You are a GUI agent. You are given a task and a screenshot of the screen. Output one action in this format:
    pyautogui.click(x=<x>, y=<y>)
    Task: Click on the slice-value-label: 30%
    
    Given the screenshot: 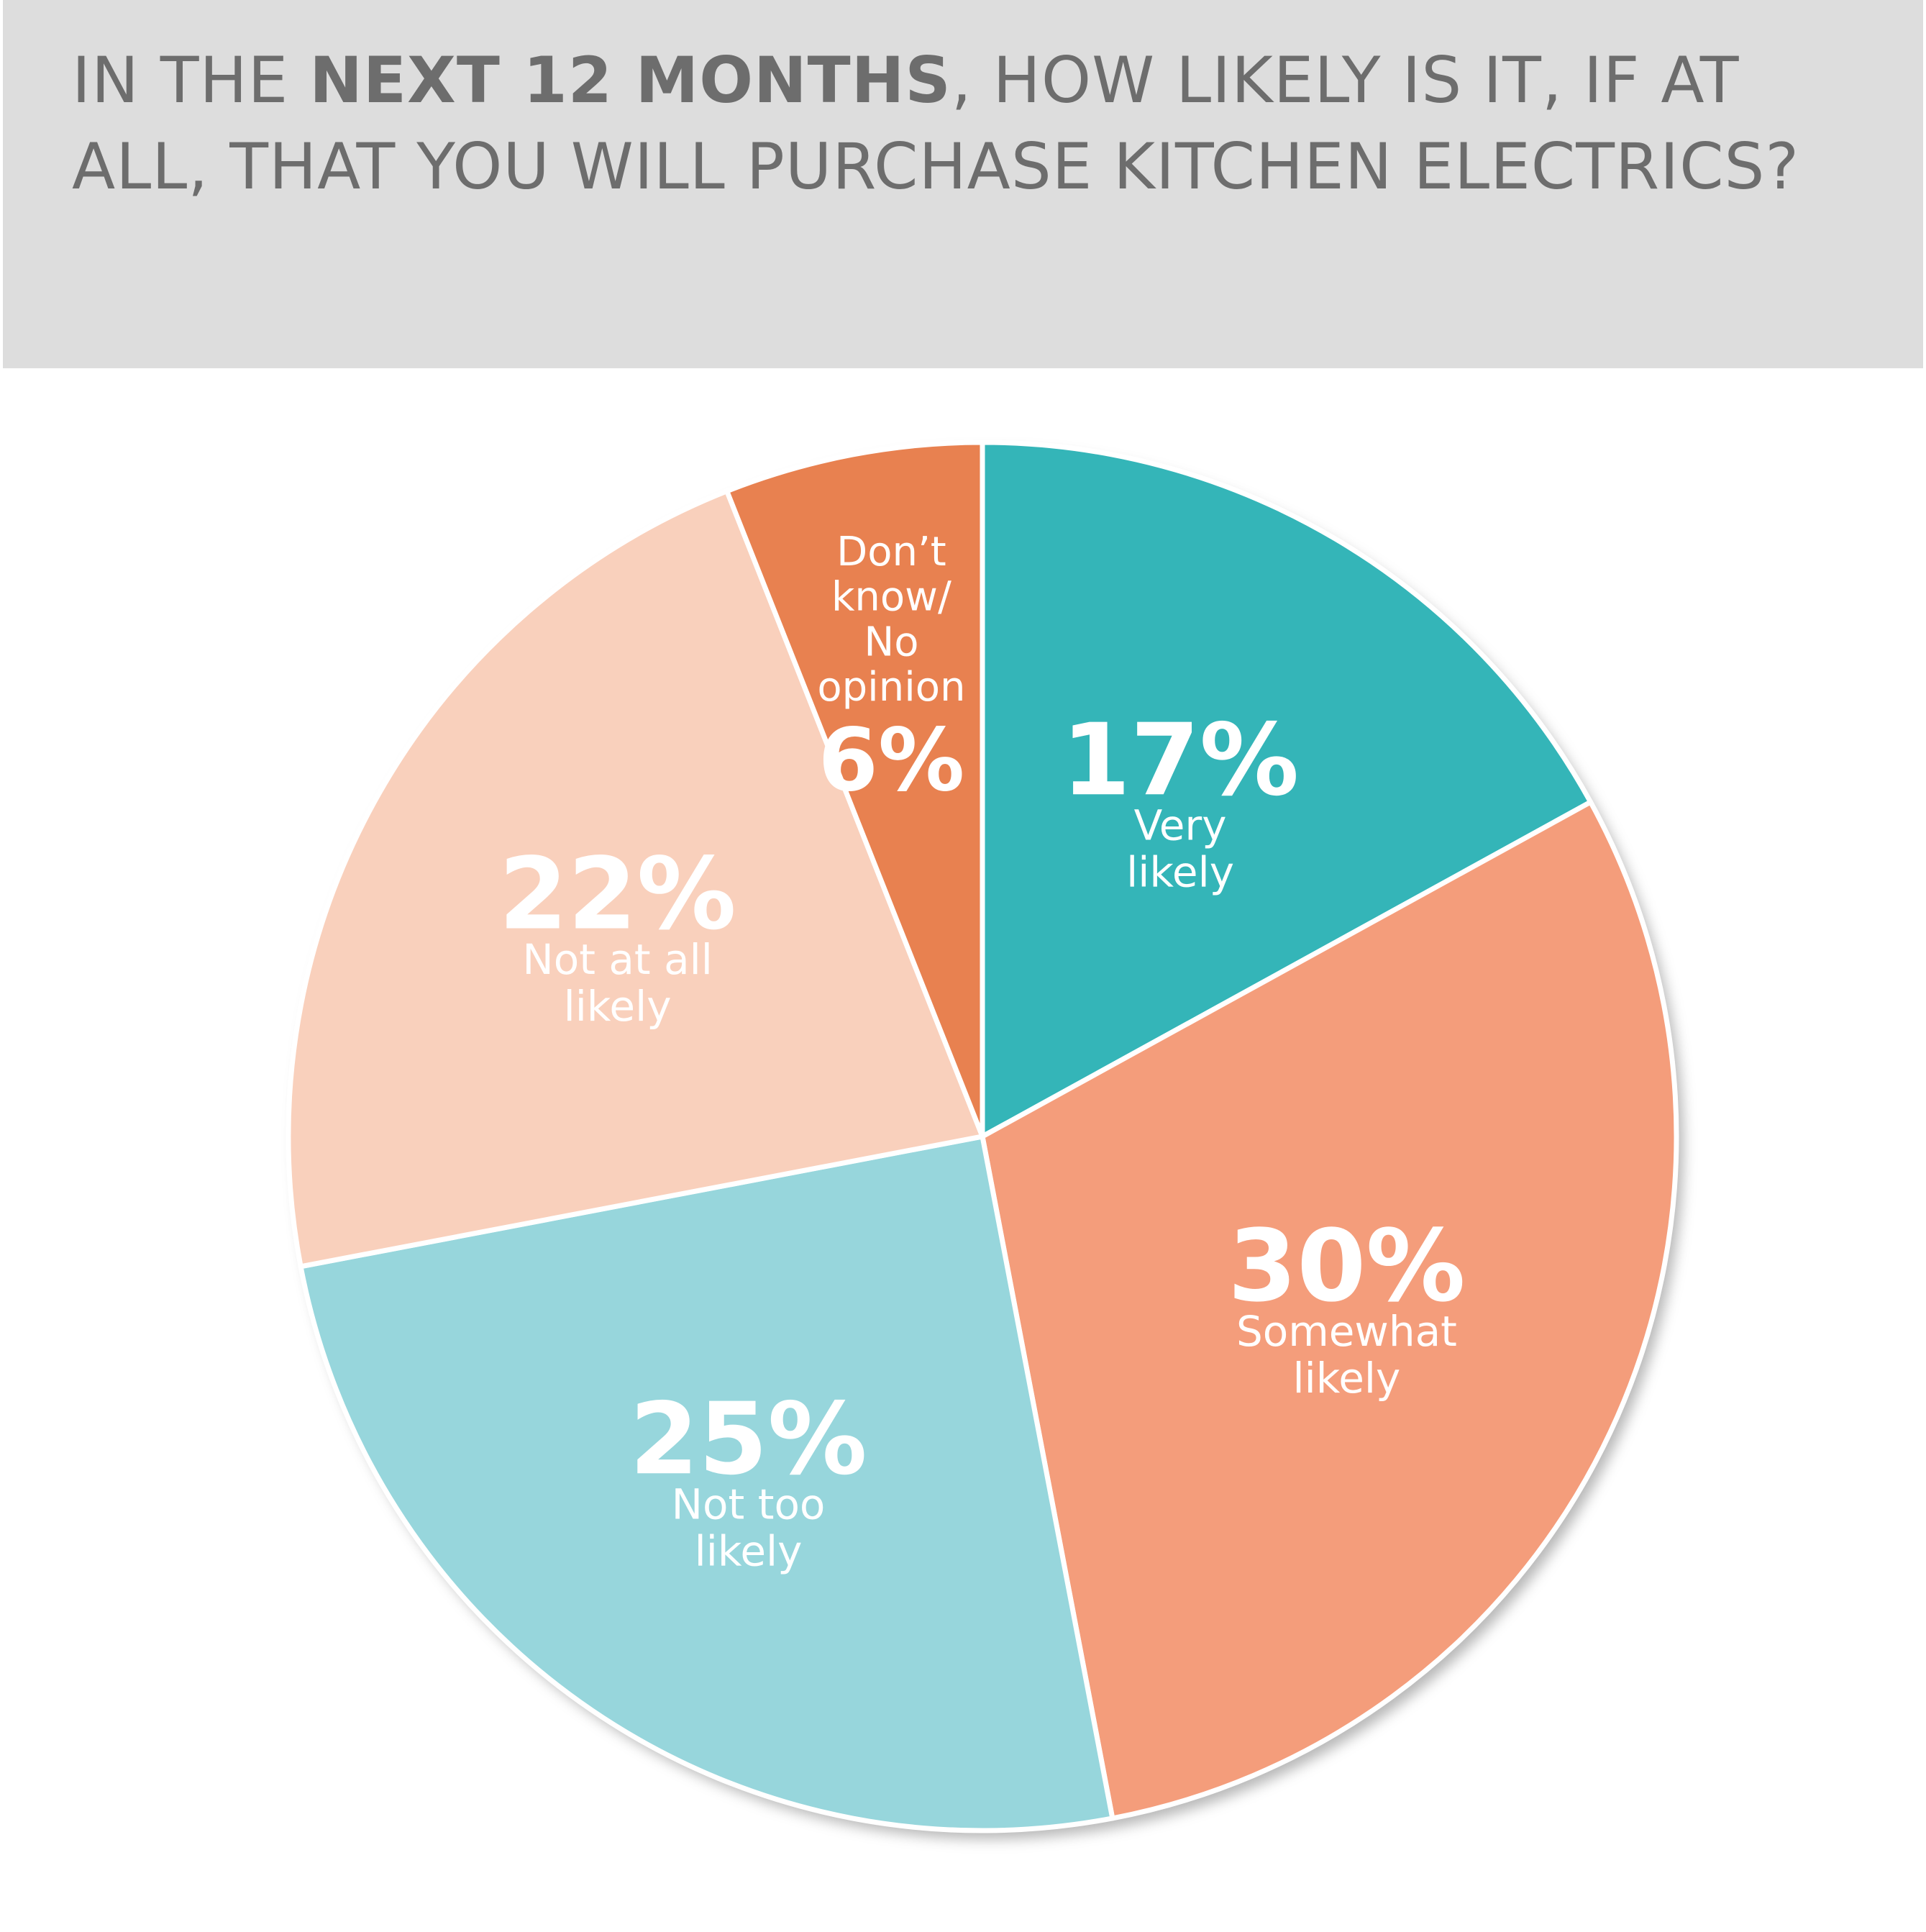 What is the action you would take?
    pyautogui.click(x=1346, y=1266)
    